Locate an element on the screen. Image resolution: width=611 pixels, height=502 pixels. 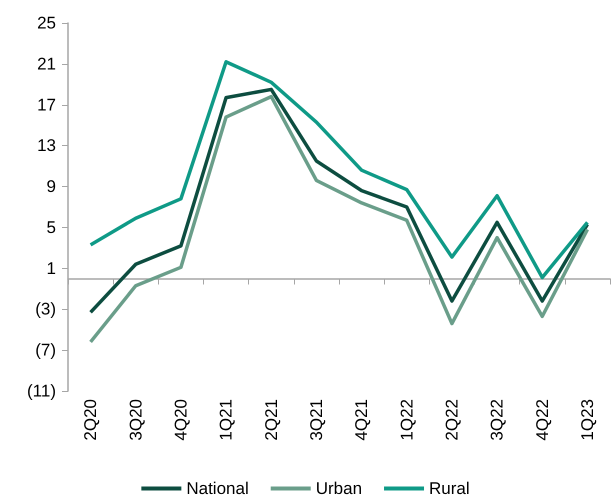
y-tick-label: (3) is located at coordinates (45, 309).